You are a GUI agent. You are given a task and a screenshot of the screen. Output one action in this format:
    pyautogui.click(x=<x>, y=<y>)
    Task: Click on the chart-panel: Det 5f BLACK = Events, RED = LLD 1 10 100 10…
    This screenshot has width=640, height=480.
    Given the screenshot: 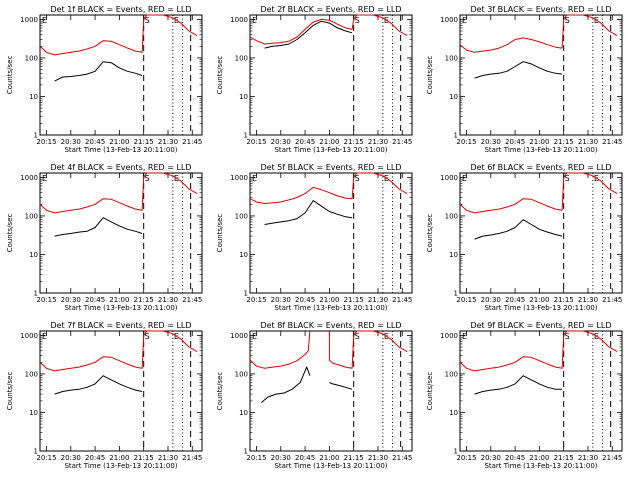 What is the action you would take?
    pyautogui.click(x=314, y=237)
    